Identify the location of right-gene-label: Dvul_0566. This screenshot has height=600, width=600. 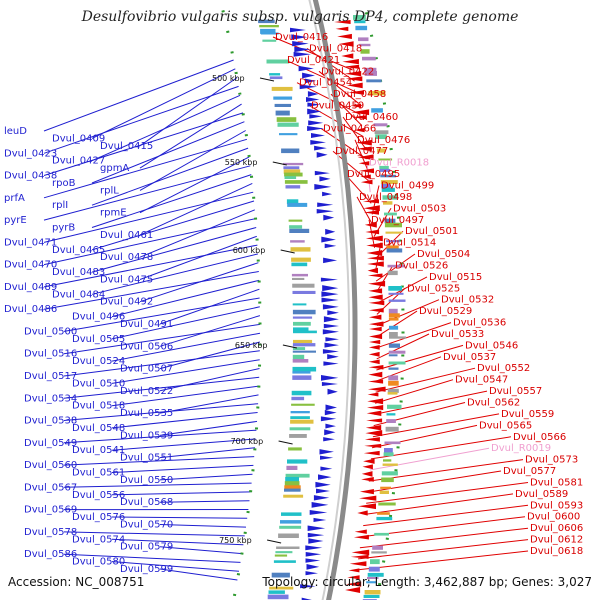
(539, 437).